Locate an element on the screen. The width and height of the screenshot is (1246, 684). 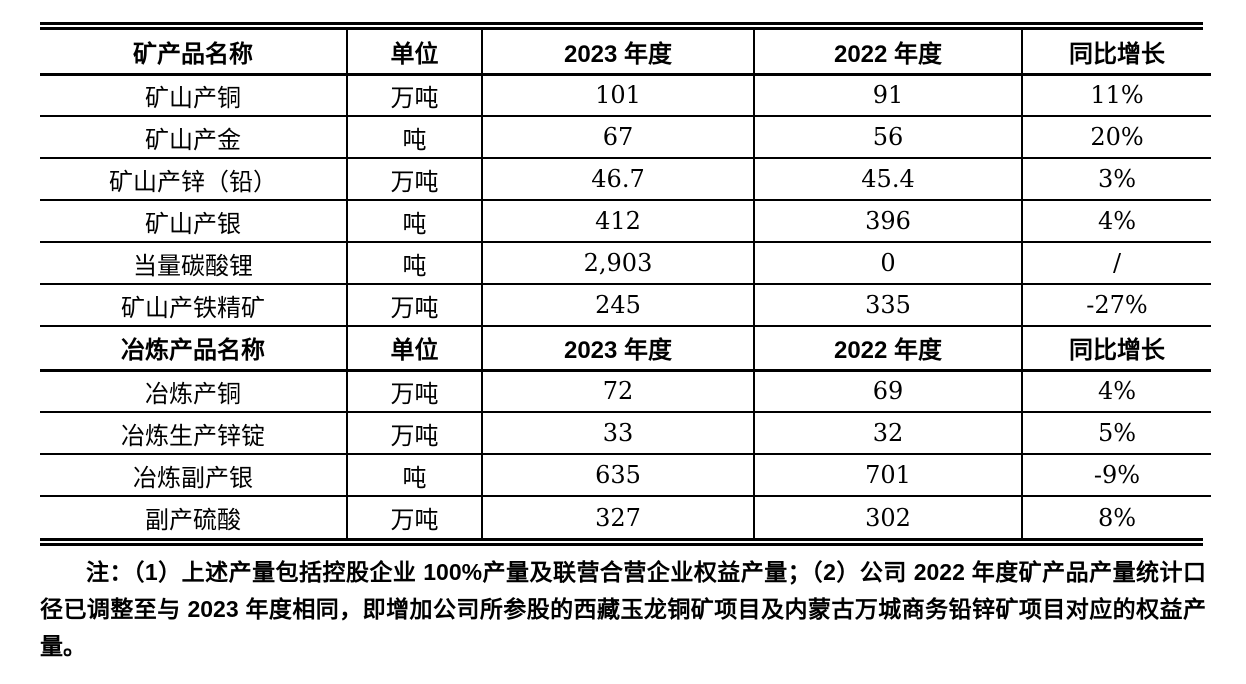
table-cell: 101 is located at coordinates (618, 95).